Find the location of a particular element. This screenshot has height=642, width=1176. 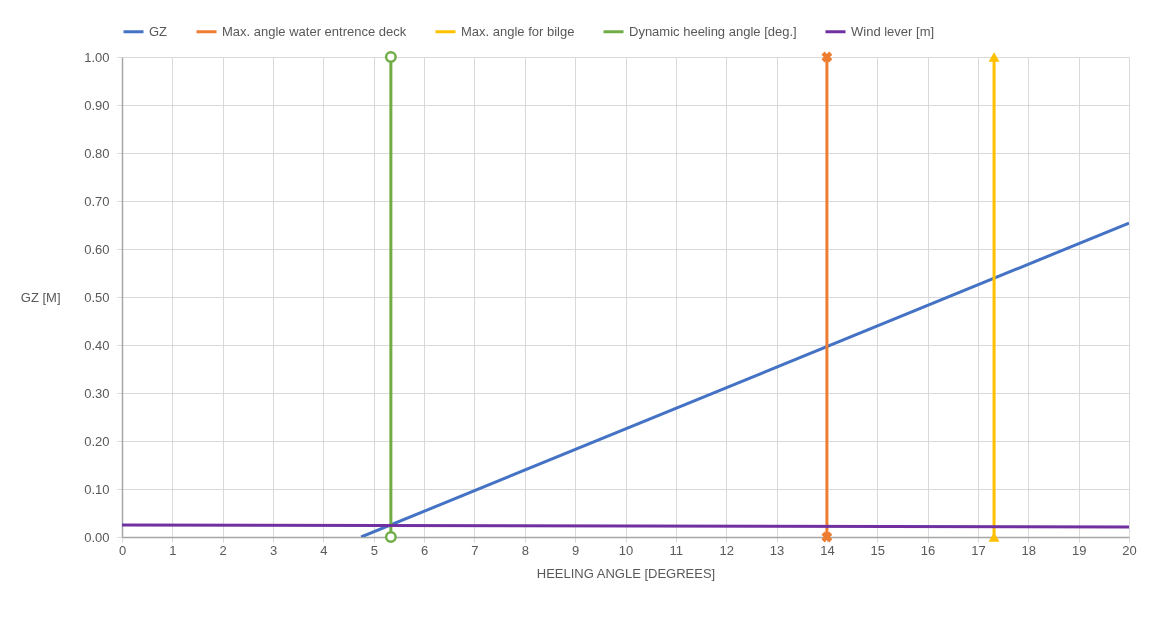

x-tick-label: 10 is located at coordinates (626, 550).